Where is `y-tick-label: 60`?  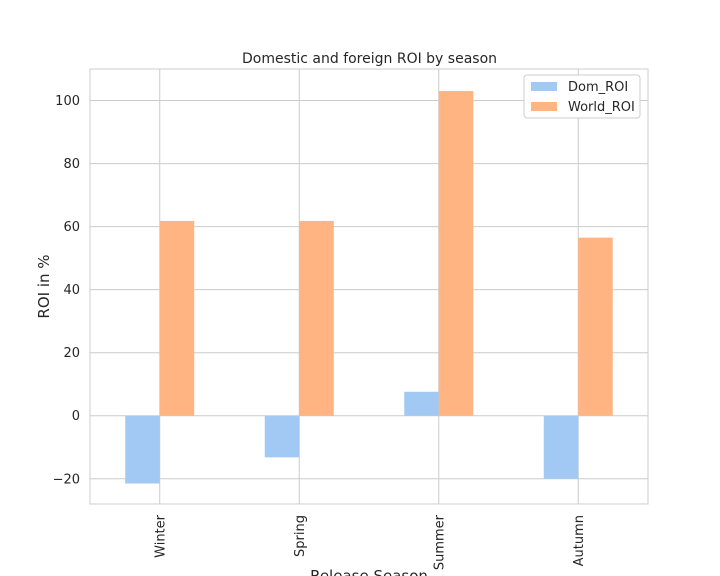 y-tick-label: 60 is located at coordinates (71, 227).